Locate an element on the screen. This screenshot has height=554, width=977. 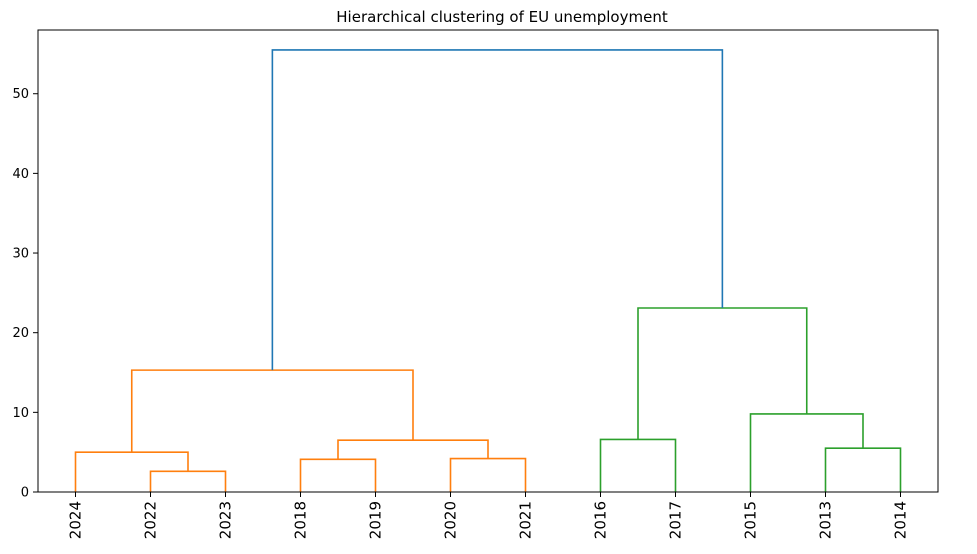
leaf-label: 2016 is located at coordinates (601, 520).